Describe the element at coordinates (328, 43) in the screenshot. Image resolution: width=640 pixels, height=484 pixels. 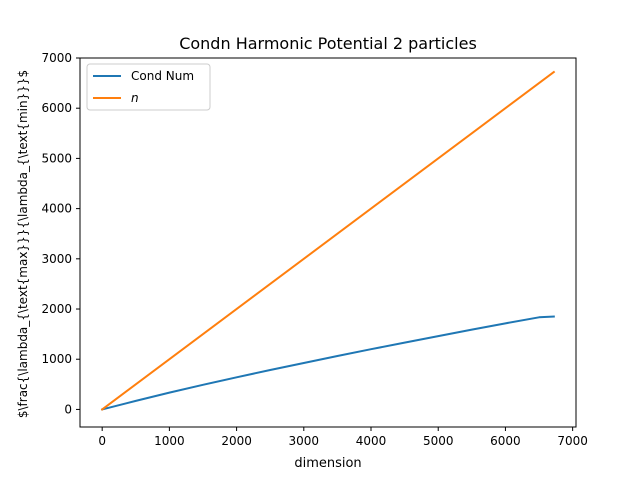
I see `chart-title: Condn Harmonic Potential 2 particles` at that location.